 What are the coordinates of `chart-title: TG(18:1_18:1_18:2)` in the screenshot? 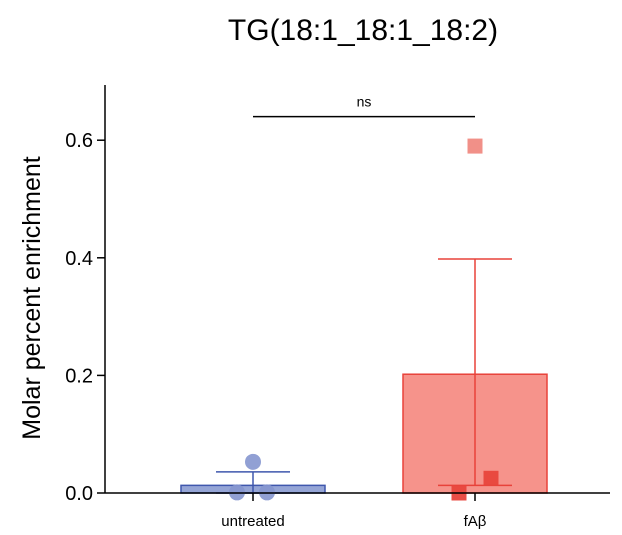 It's located at (363, 30).